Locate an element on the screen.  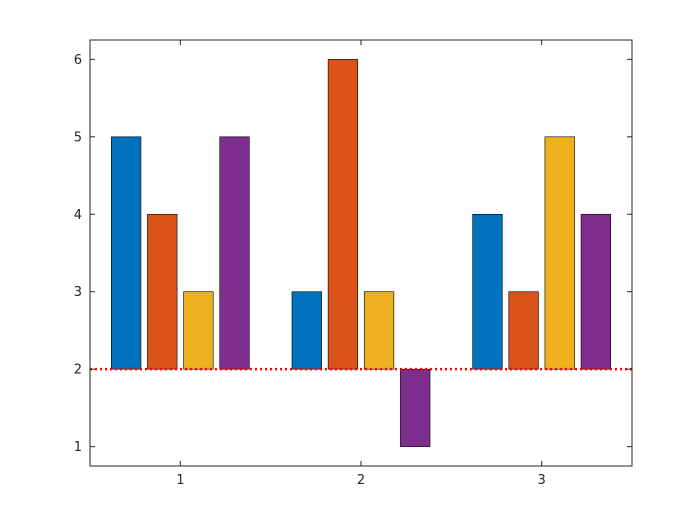
x-tick-label: 3 is located at coordinates (542, 480).